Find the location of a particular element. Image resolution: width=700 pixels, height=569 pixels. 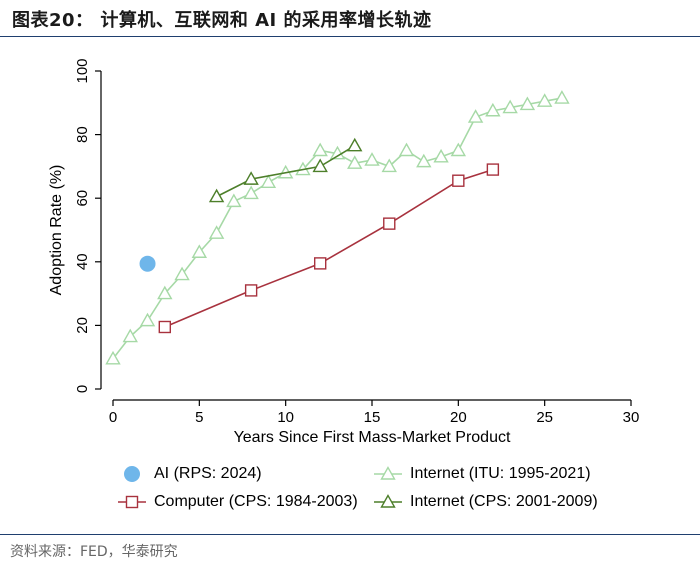

legend-item-internet_itu: Internet (ITU: 1995-2021) is located at coordinates (482, 473).